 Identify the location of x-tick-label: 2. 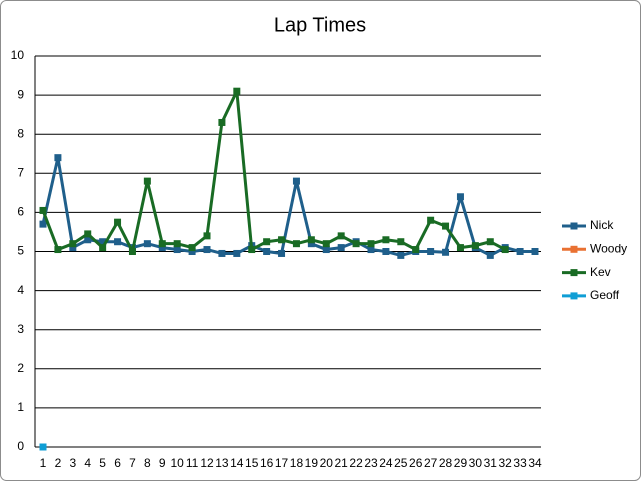
(58, 463).